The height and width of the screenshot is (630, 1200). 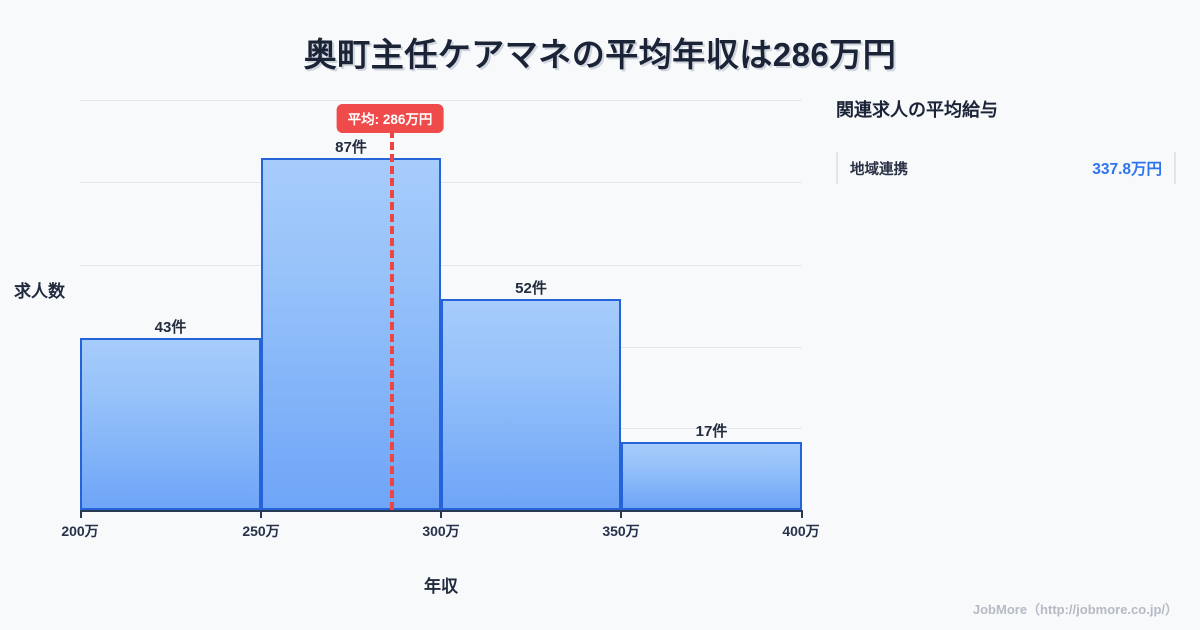 What do you see at coordinates (879, 169) in the screenshot?
I see `salary-row-name: 地域連携` at bounding box center [879, 169].